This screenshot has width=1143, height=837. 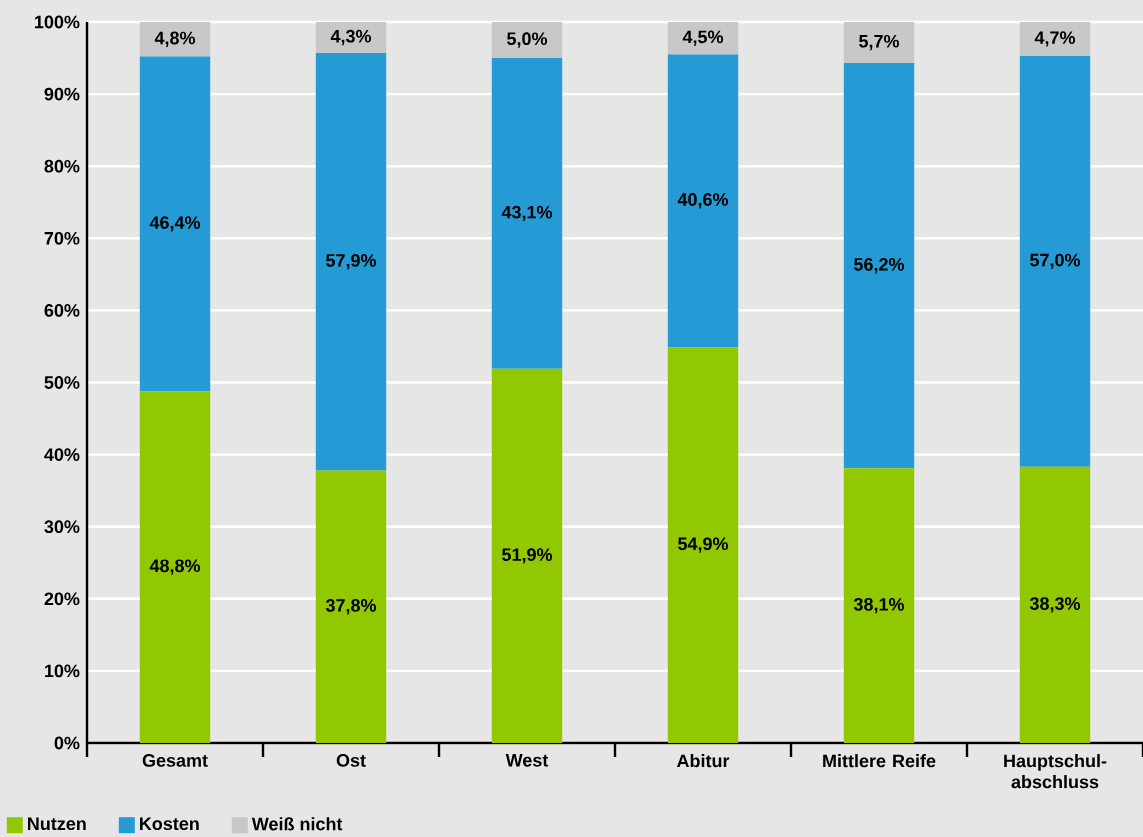 I want to click on y-tick-label: 60%, so click(x=62, y=310).